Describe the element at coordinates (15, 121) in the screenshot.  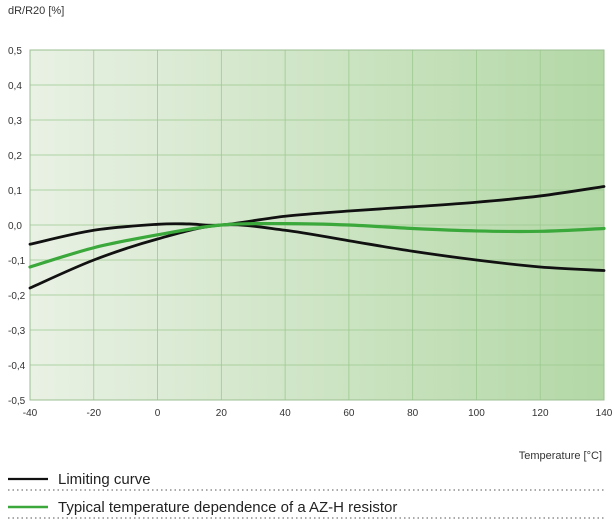
I see `y-tick-label: 0,3` at that location.